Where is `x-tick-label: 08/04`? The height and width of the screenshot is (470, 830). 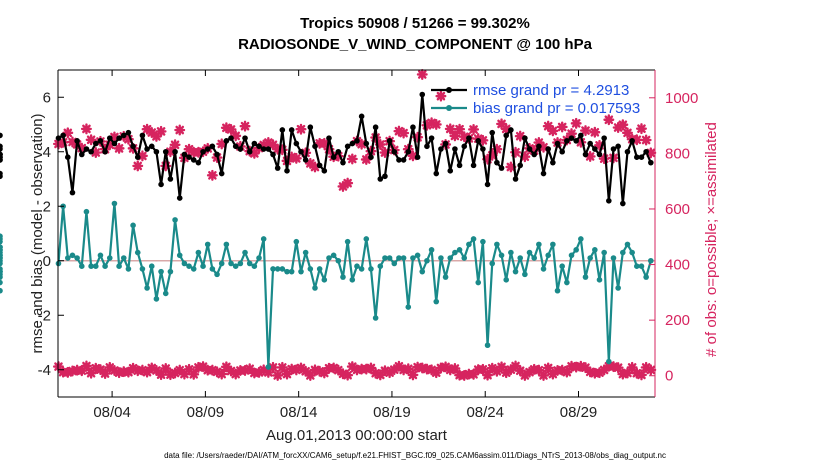 x-tick-label: 08/04 is located at coordinates (112, 412).